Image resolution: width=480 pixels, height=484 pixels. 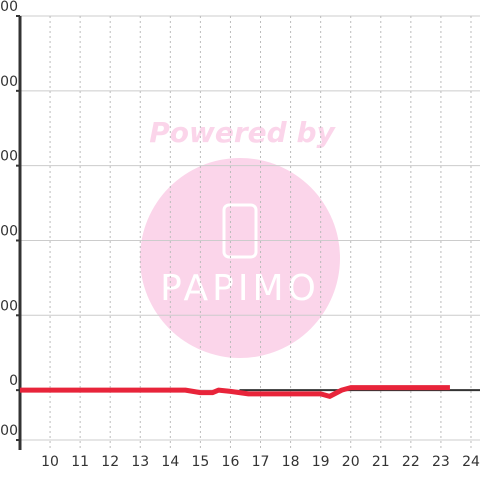 I want to click on watermark-caption: Powered by, so click(x=242, y=132).